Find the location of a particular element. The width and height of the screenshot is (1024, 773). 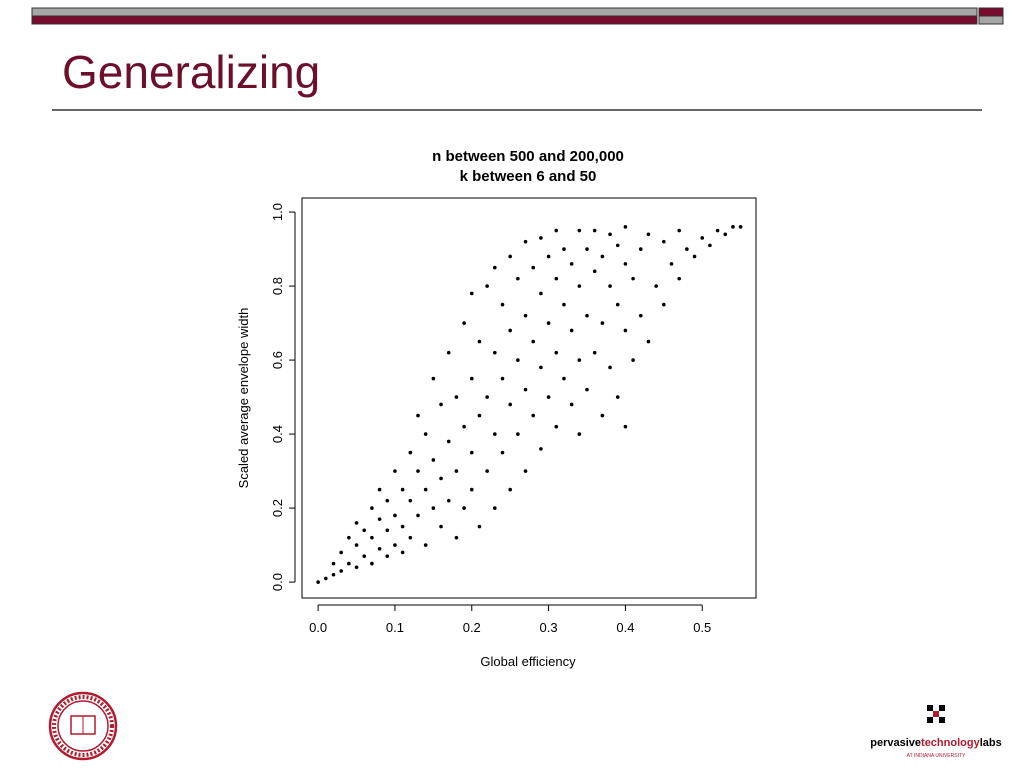

chart-subtitle: k between 6 and 50 is located at coordinates (528, 176).